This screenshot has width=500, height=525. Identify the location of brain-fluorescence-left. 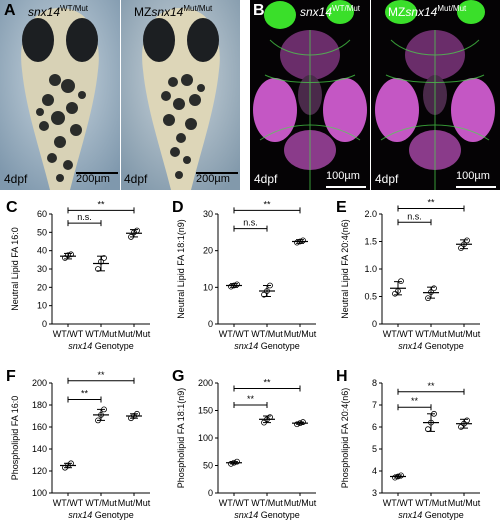
(310, 95).